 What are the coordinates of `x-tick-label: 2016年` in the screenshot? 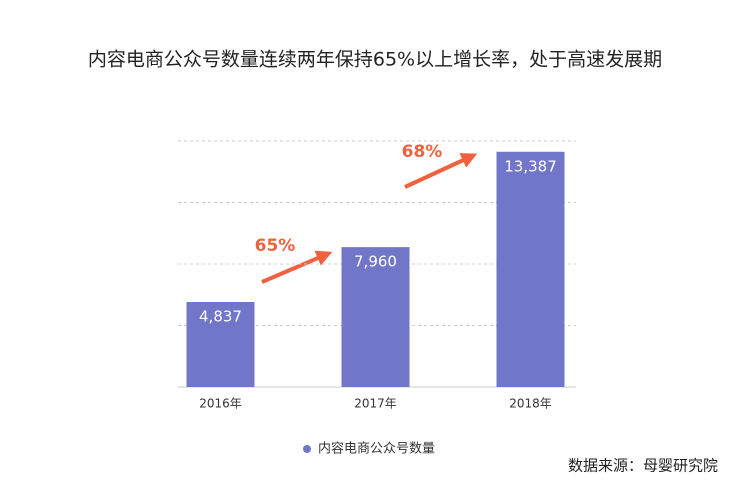 It's located at (220, 404).